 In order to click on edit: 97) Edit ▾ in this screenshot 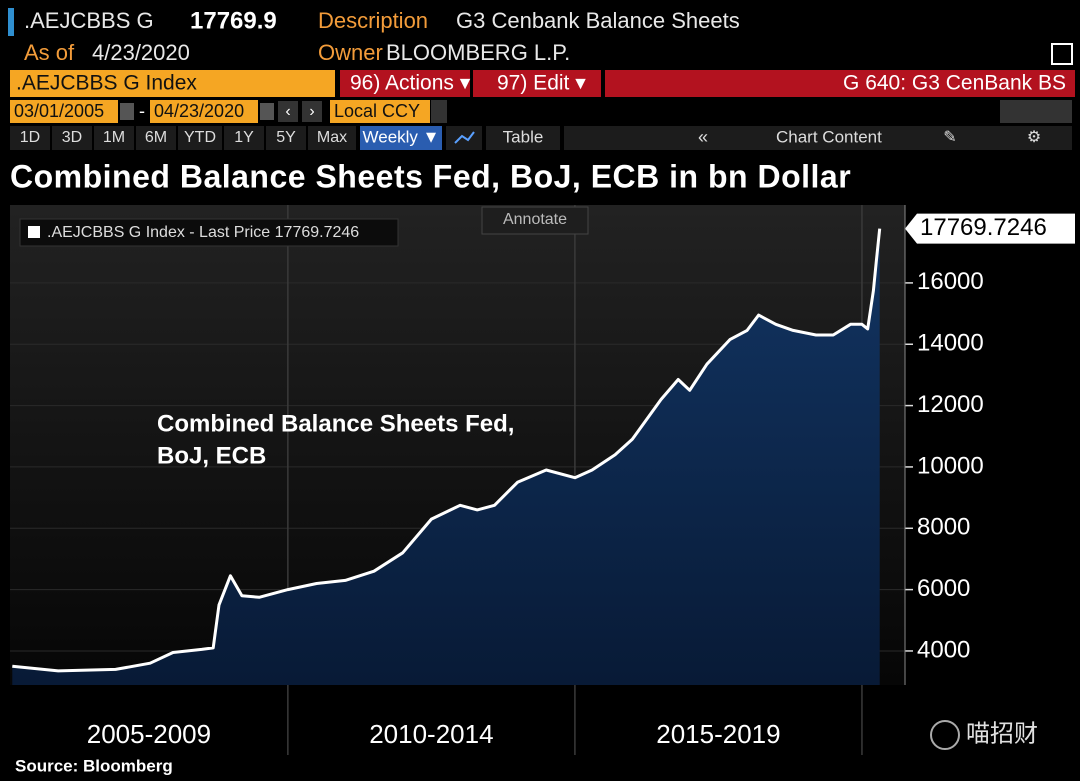, I will do `click(541, 83)`.